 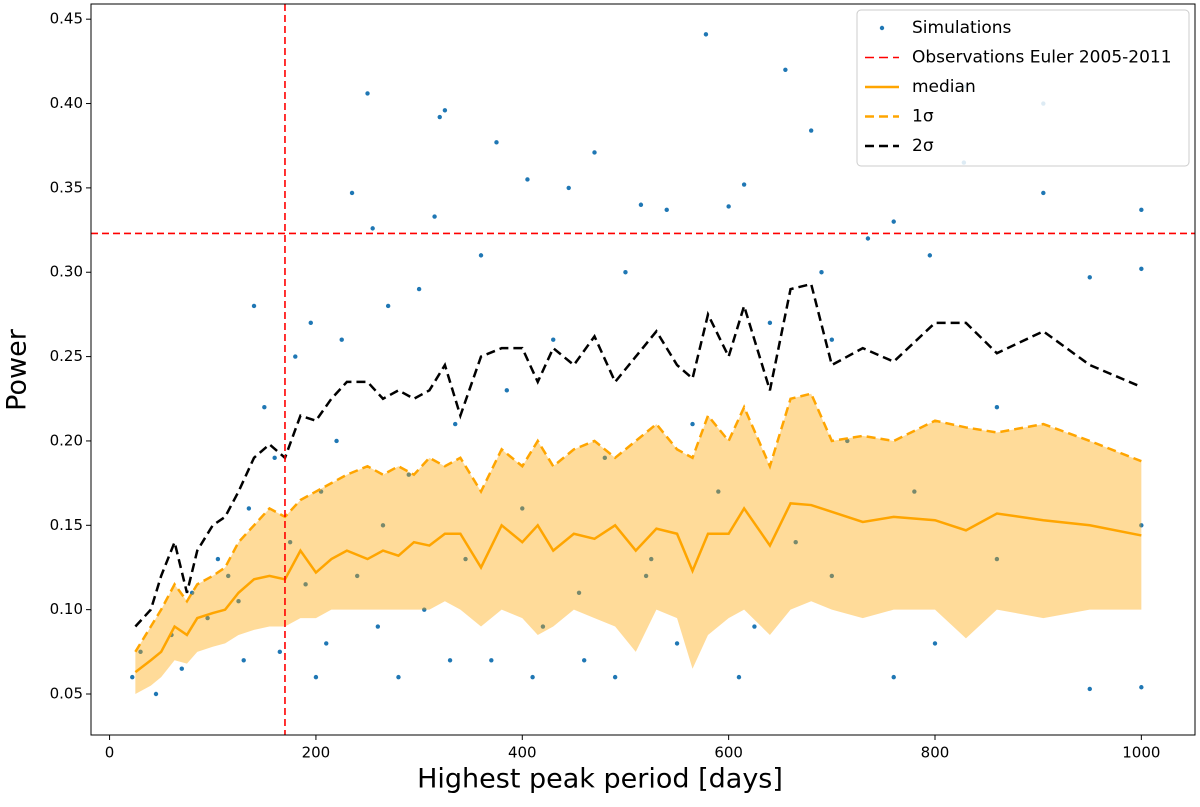 I want to click on legend-box, so click(x=1023, y=88).